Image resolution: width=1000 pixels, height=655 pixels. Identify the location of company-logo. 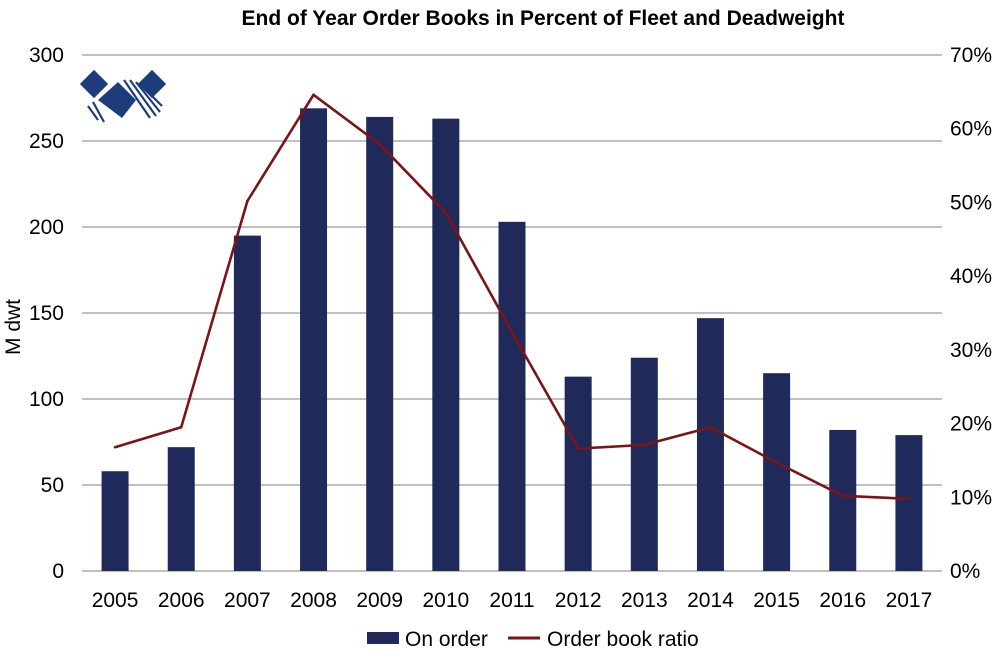
(123, 96).